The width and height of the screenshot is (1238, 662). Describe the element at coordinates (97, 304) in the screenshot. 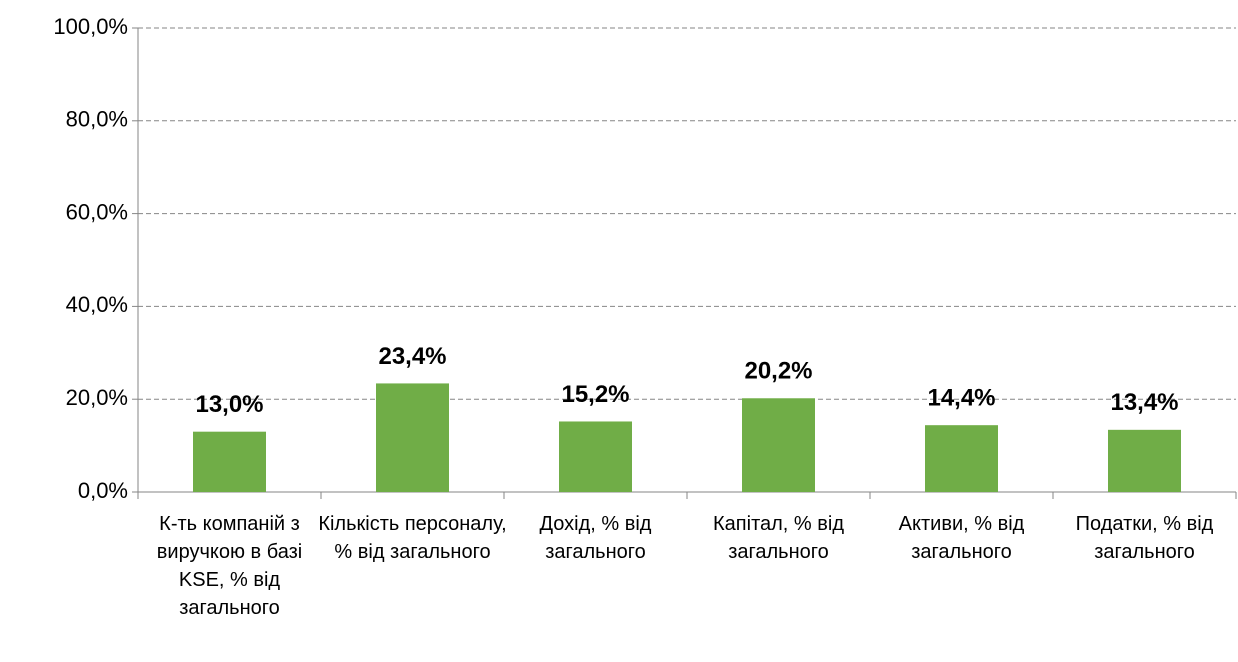

I see `y-tick-label: 40,0%` at that location.